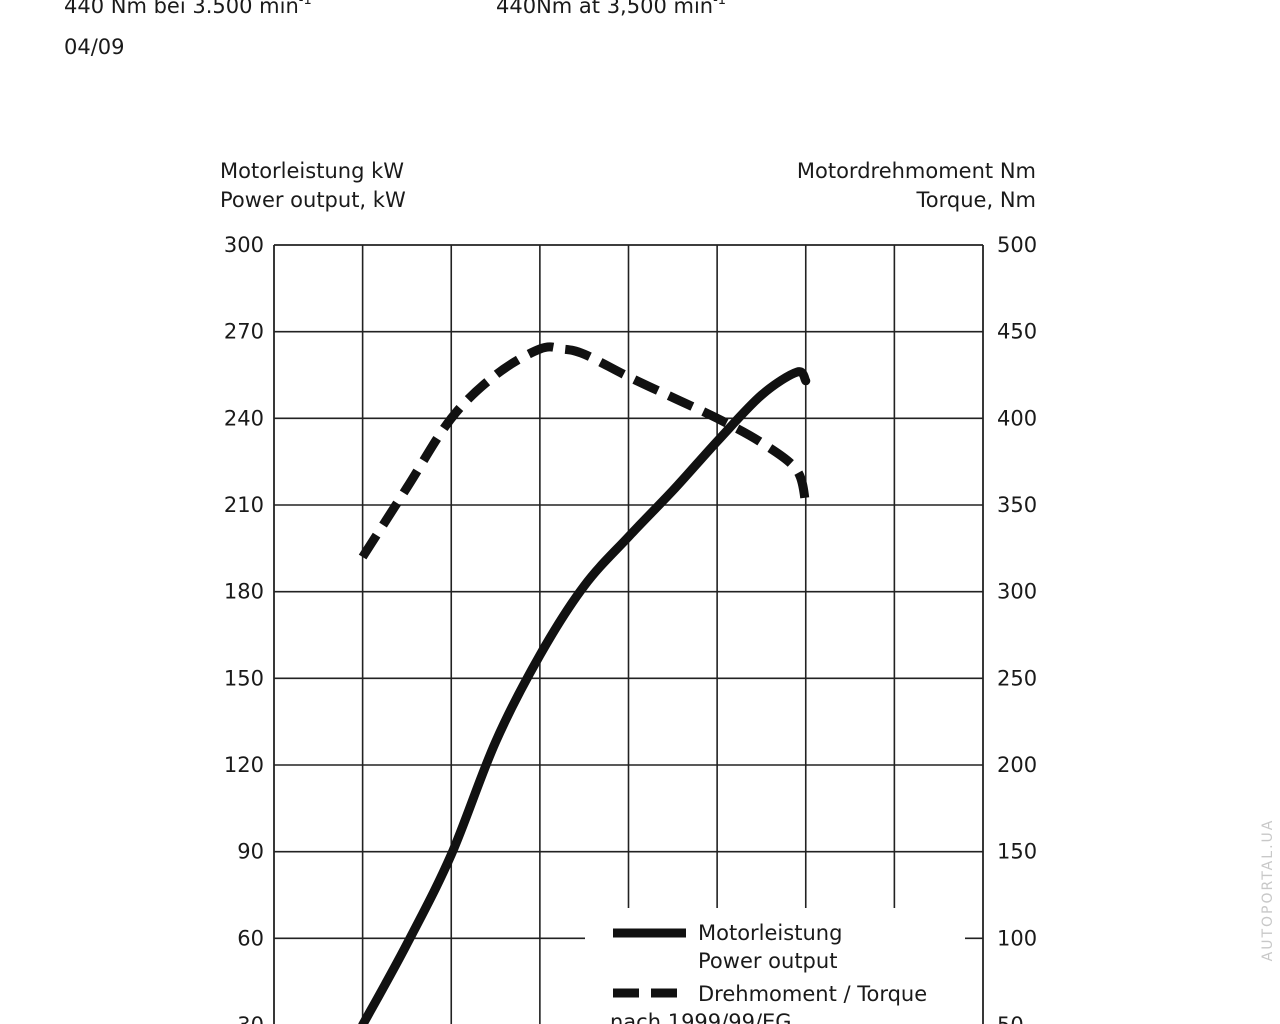 The height and width of the screenshot is (1024, 1280). Describe the element at coordinates (244, 678) in the screenshot. I see `left-axis-tick-label: 150` at that location.